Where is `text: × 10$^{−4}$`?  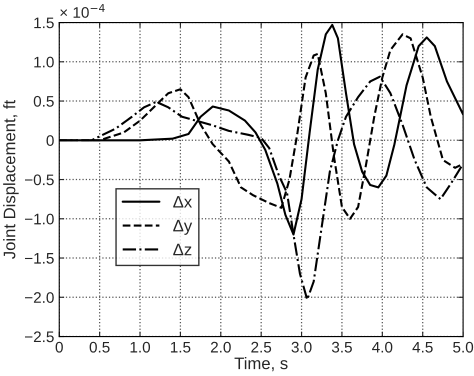
text: × 10$^{−4}$ is located at coordinates (82, 11).